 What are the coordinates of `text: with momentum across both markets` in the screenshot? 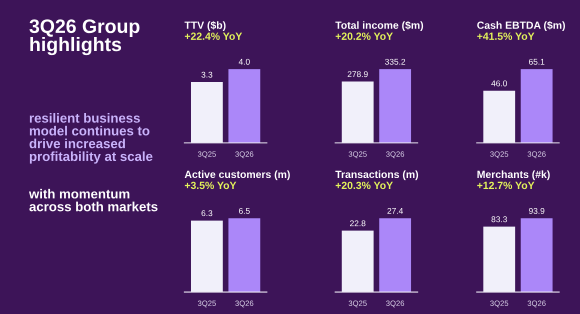 It's located at (93, 200).